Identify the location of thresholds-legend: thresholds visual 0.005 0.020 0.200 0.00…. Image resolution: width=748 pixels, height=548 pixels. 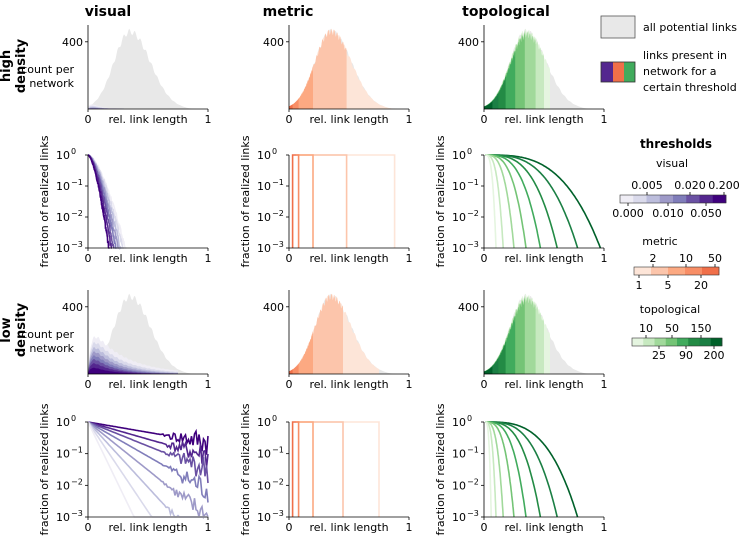
(676, 249).